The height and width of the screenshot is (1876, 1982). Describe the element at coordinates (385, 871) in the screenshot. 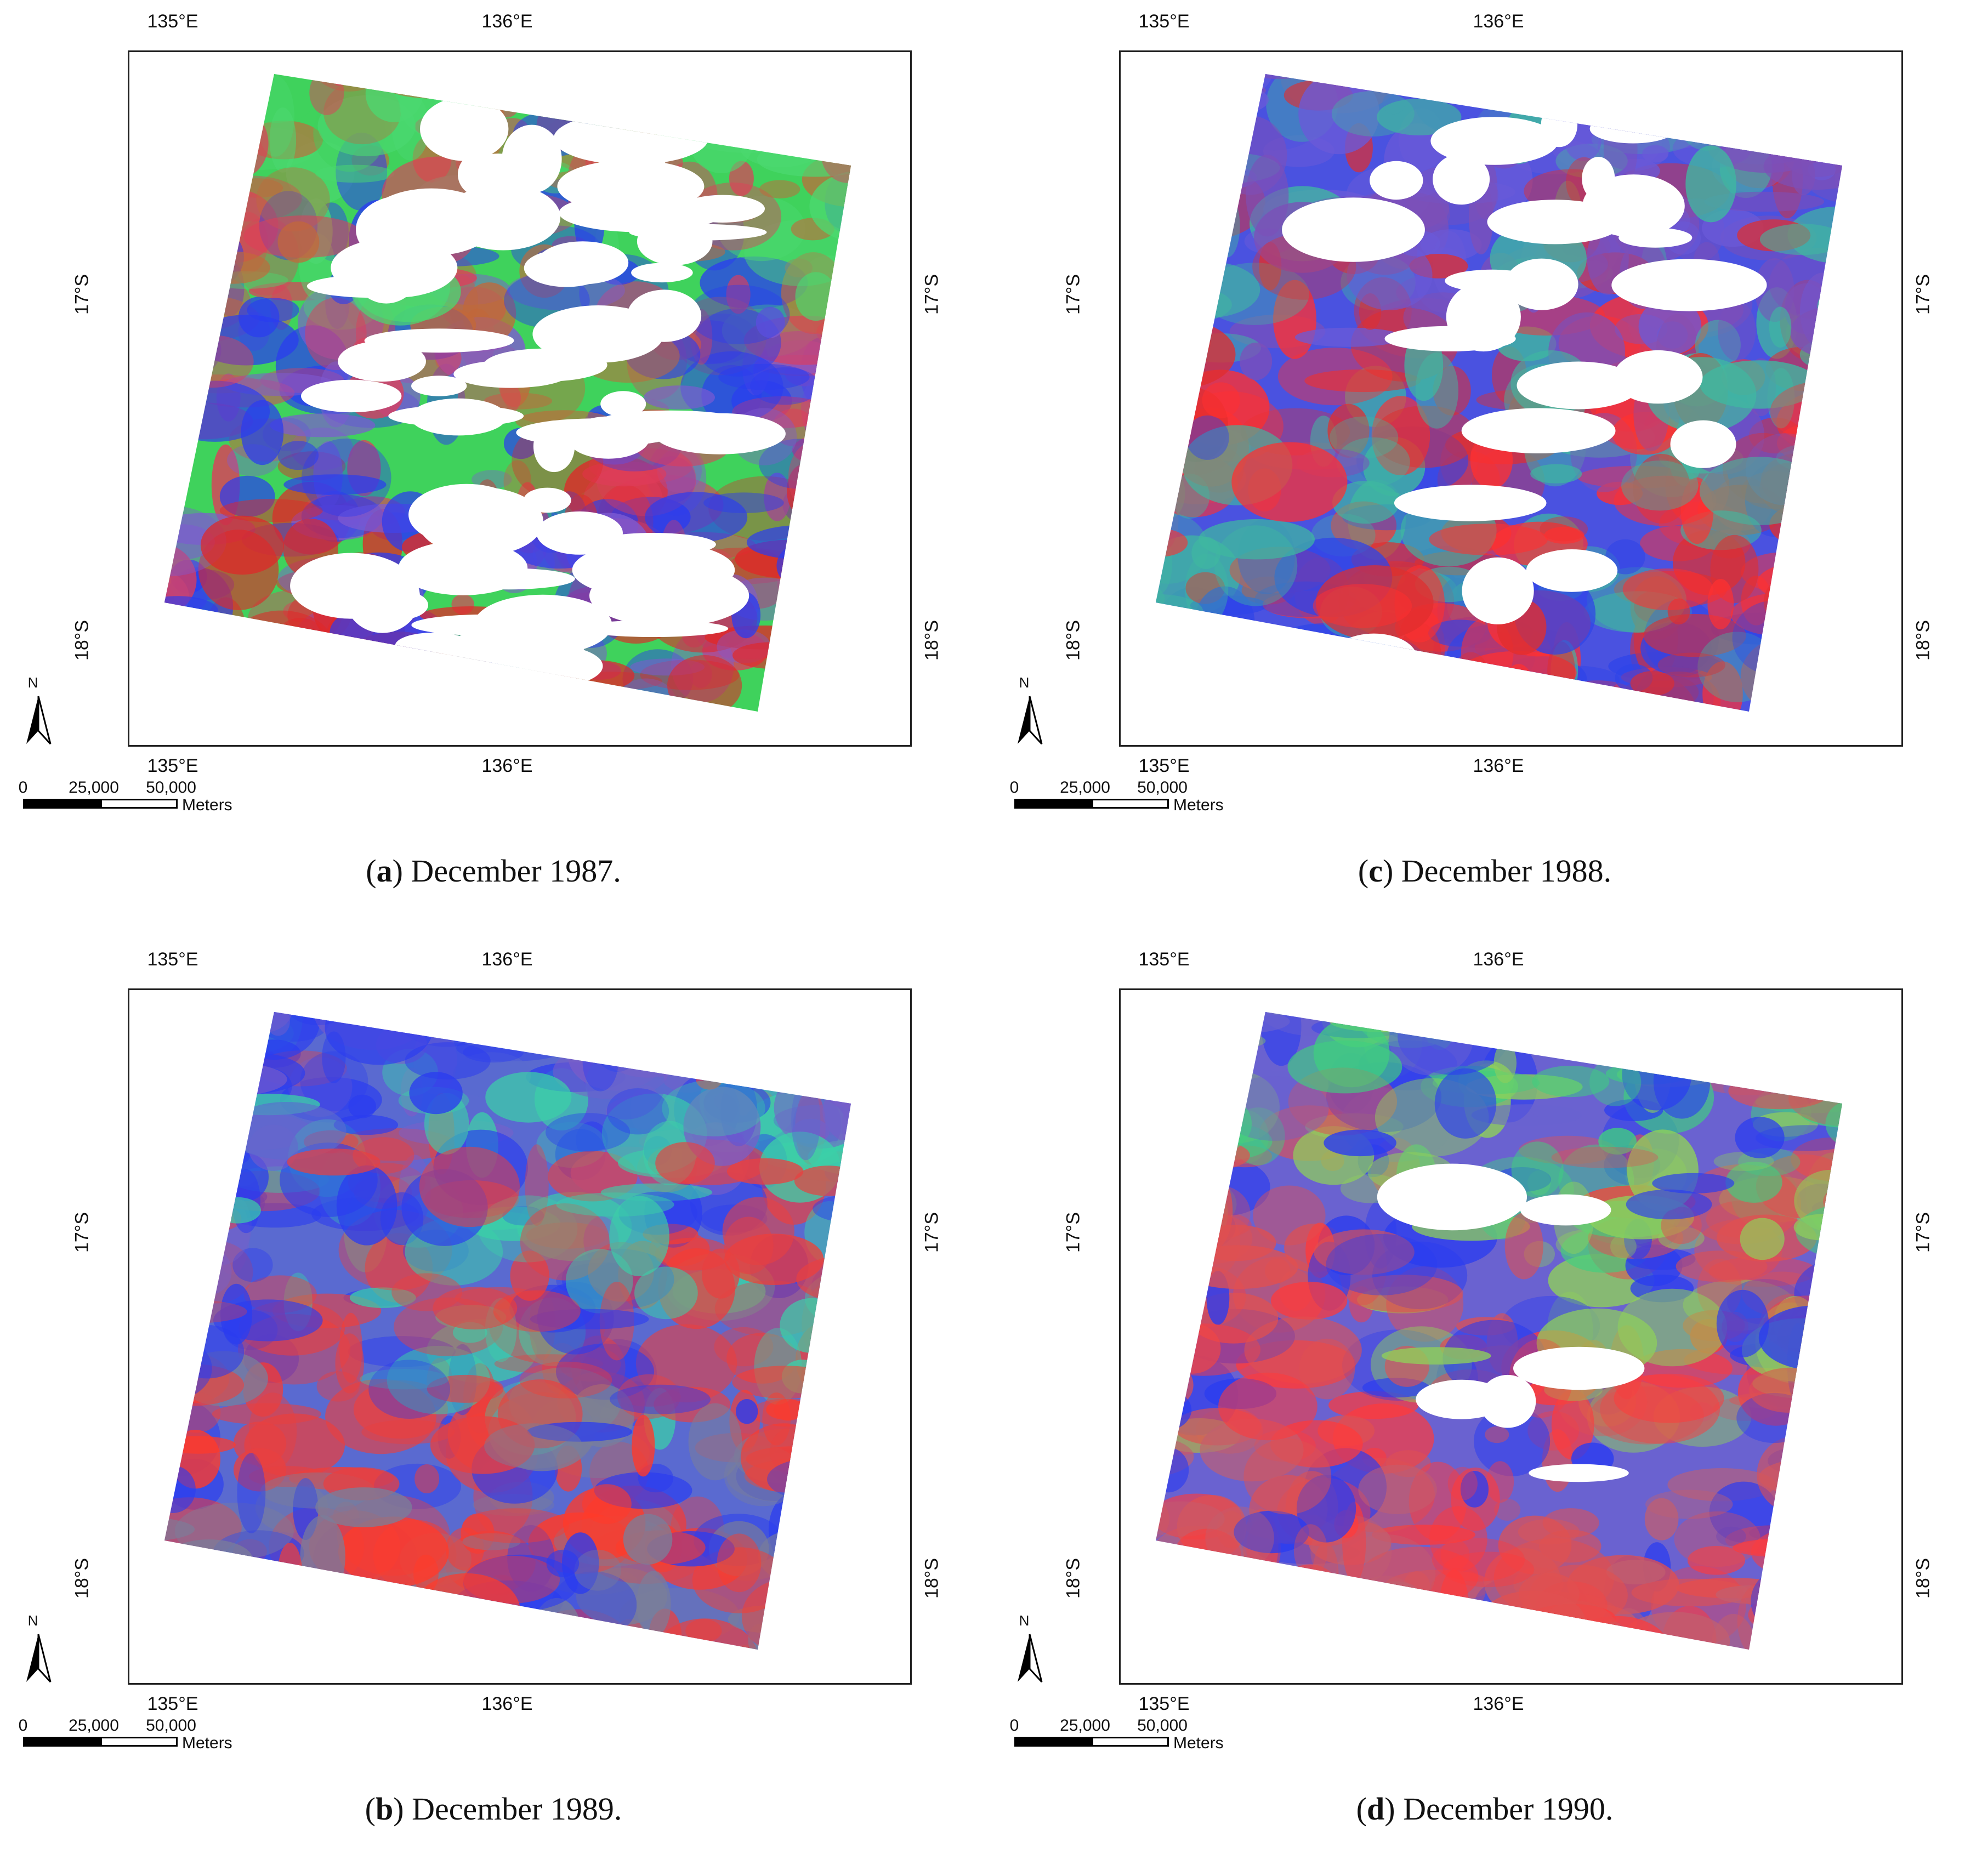

I see `panel-label: a` at that location.